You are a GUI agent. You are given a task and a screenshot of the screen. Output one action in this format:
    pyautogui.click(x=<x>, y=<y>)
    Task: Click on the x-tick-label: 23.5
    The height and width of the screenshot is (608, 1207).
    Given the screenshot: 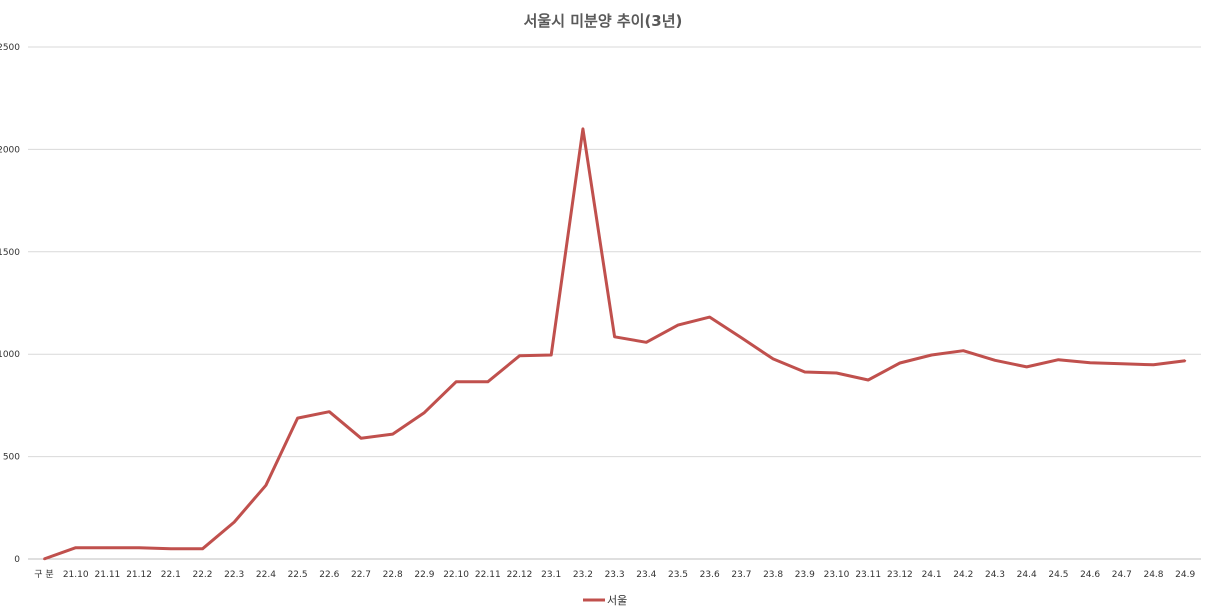 What is the action you would take?
    pyautogui.click(x=678, y=575)
    